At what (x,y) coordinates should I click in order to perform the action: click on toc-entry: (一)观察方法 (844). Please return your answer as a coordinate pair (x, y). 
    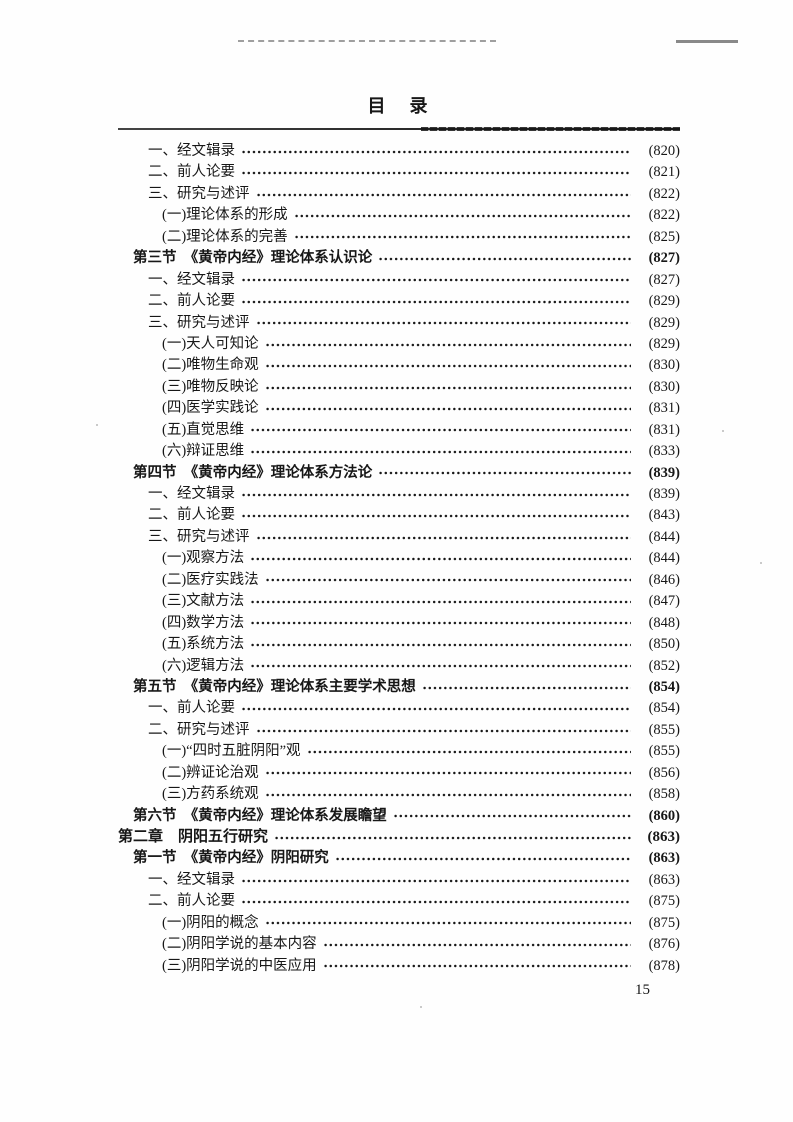
    Looking at the image, I should click on (399, 558).